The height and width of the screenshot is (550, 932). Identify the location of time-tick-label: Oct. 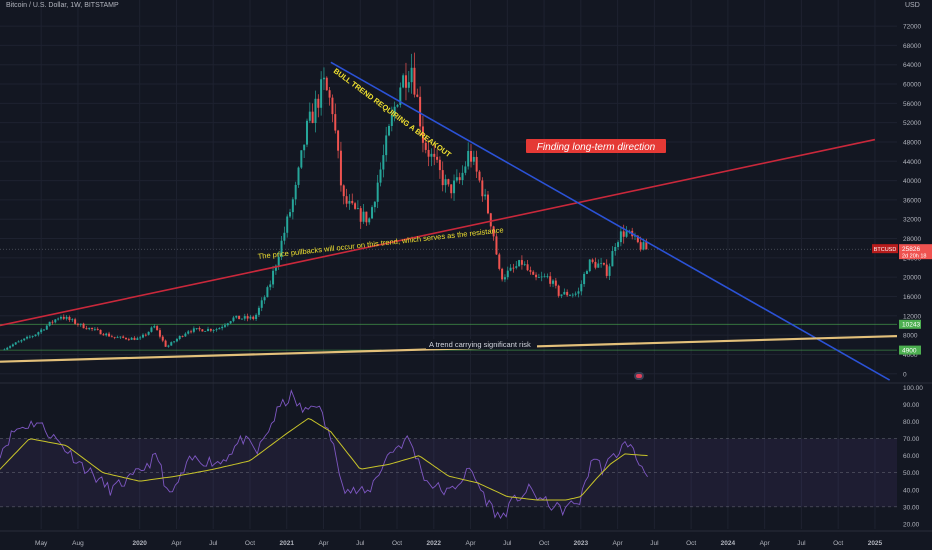
(250, 543).